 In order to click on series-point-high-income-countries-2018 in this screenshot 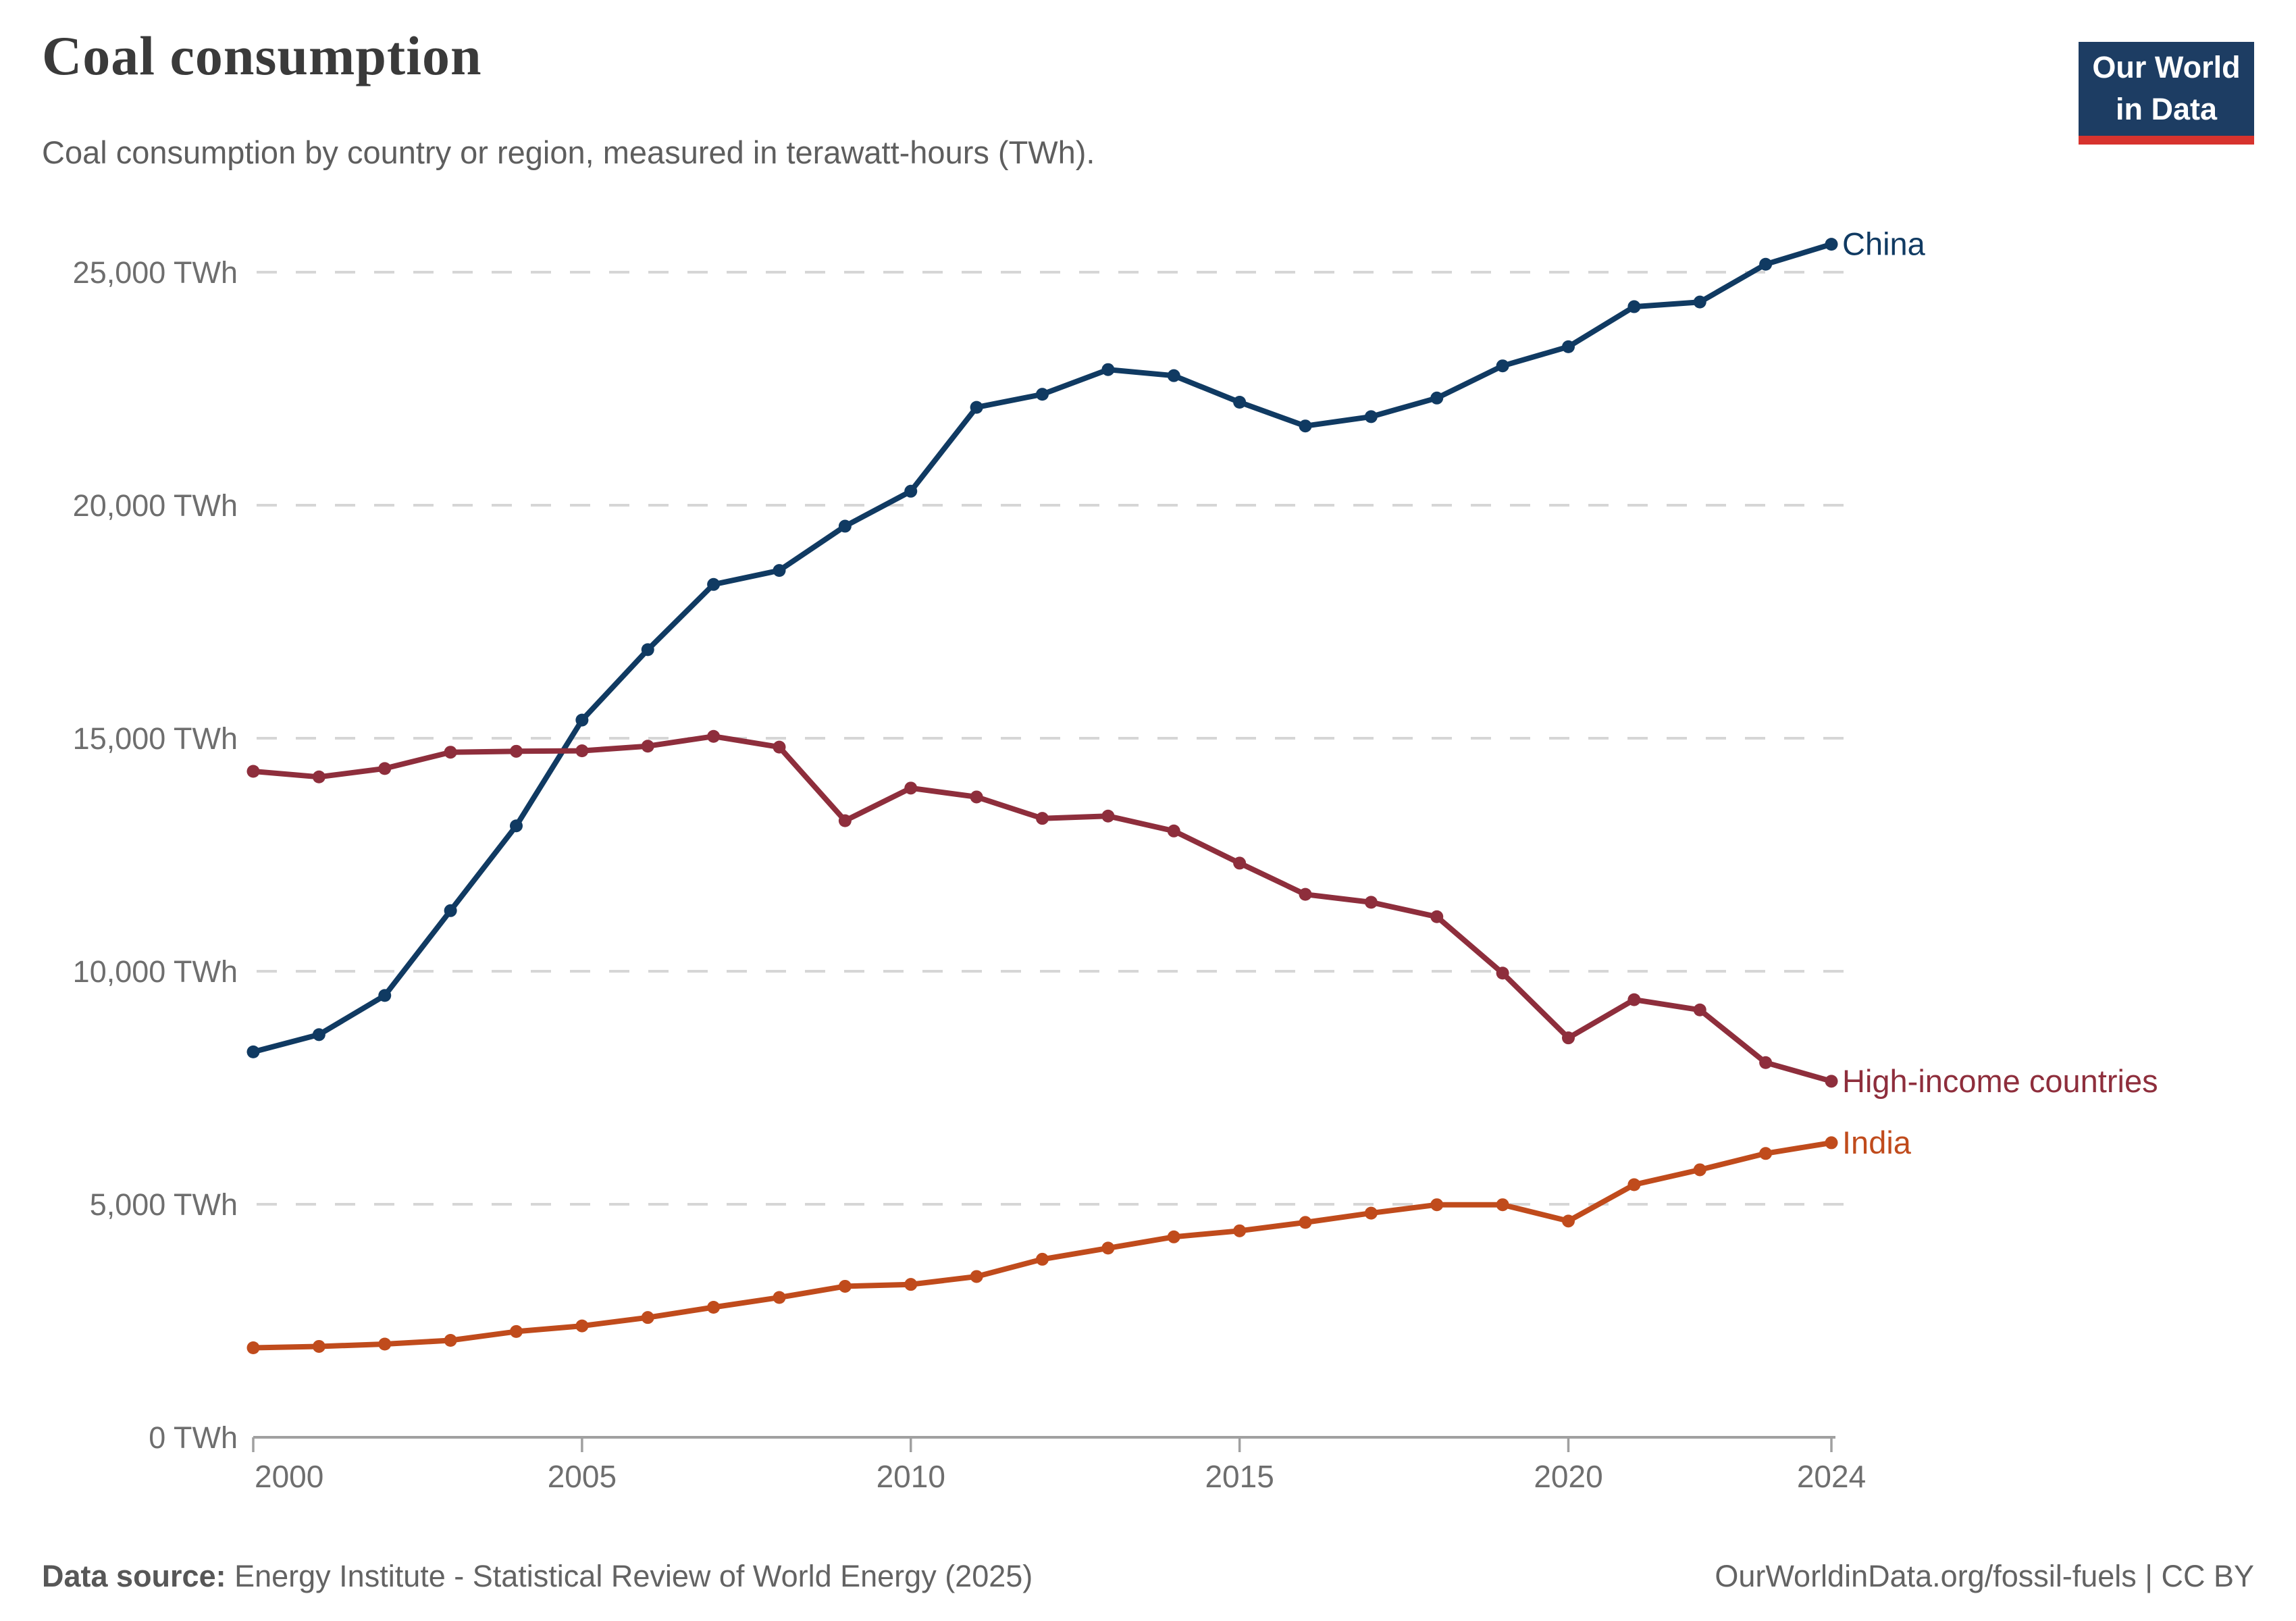, I will do `click(1437, 916)`.